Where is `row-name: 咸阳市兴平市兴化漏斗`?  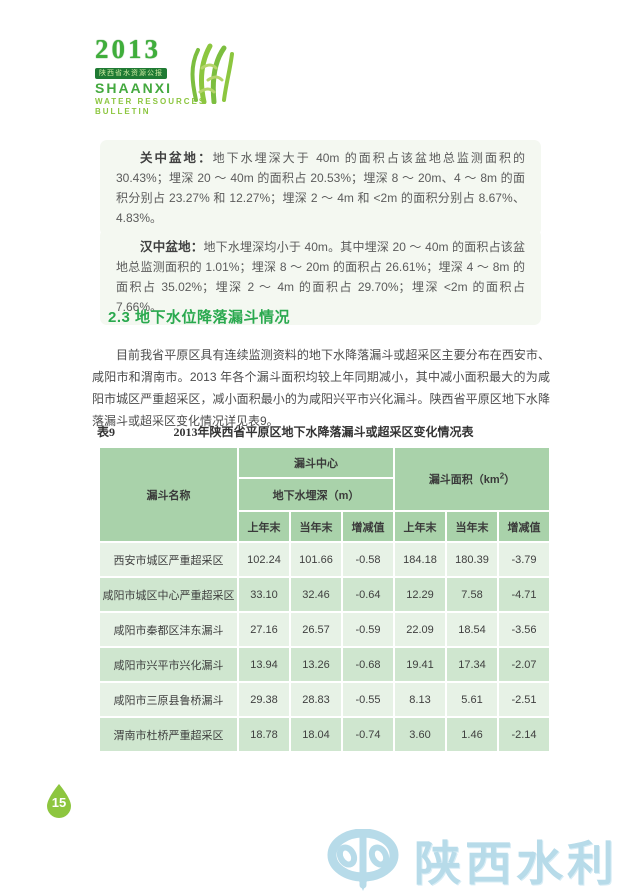
row-name: 咸阳市兴平市兴化漏斗 is located at coordinates (168, 664).